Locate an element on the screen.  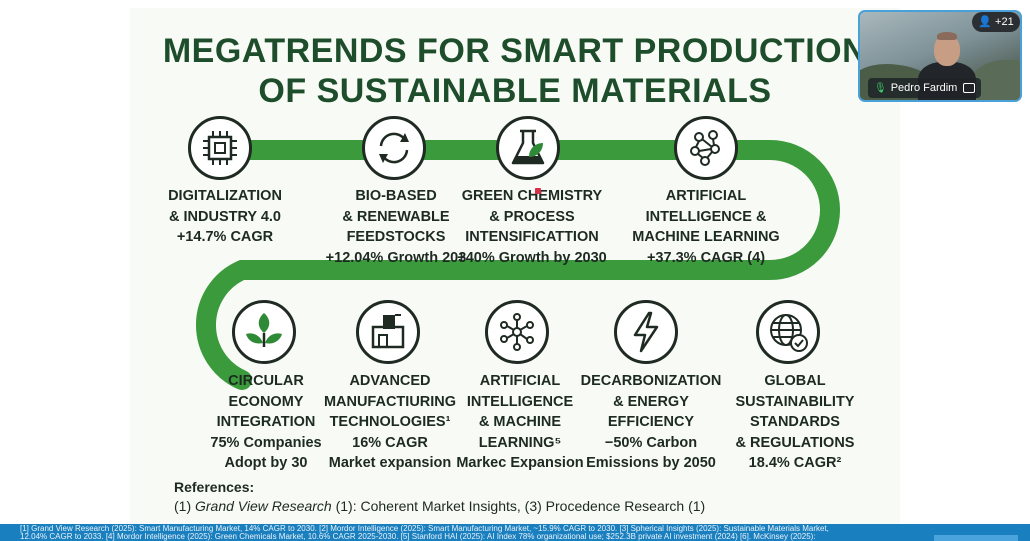
network-nodes-icon is located at coordinates (517, 332).